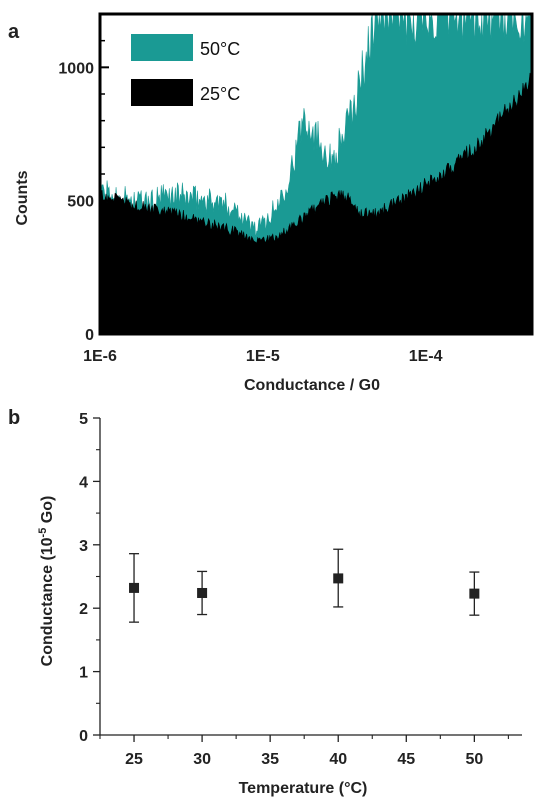 Image resolution: width=535 pixels, height=800 pixels. I want to click on panel-b-points, so click(304, 585).